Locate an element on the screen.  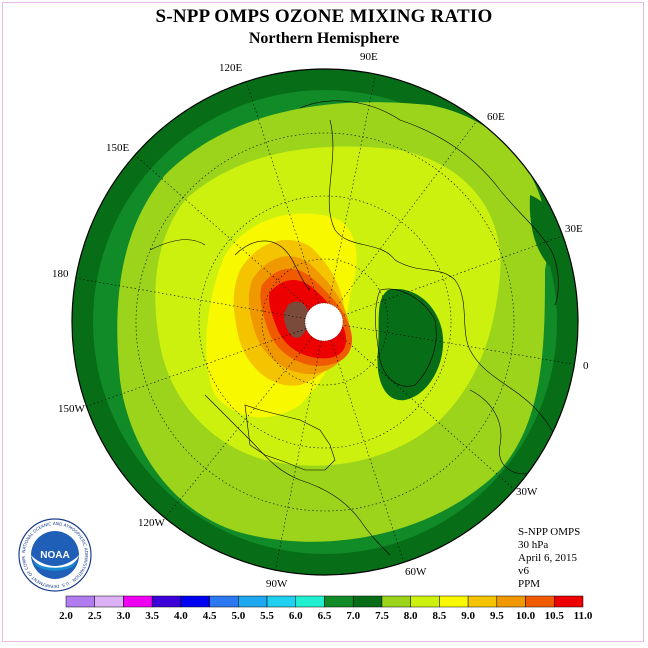
coast-north-america is located at coordinates (297, 475).